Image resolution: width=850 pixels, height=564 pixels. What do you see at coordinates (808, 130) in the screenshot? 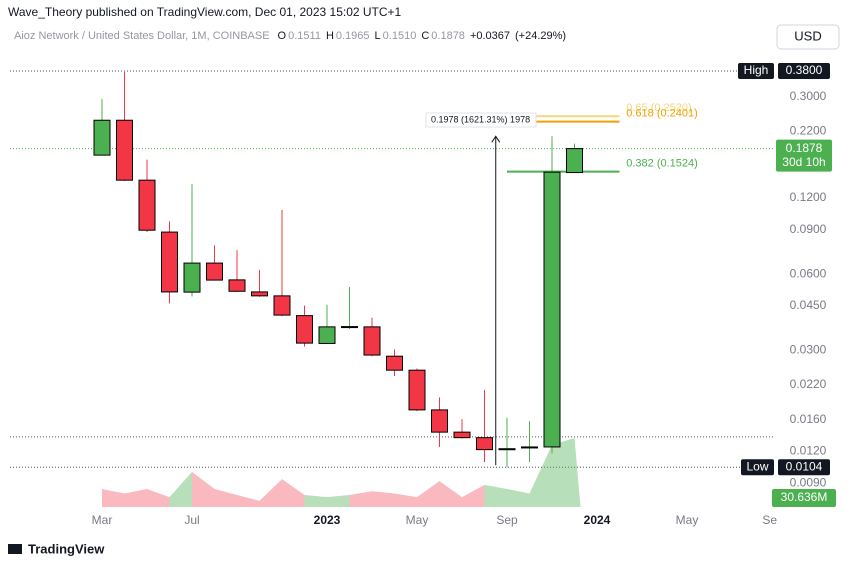
I see `y-tick-label: 0.2200` at bounding box center [808, 130].